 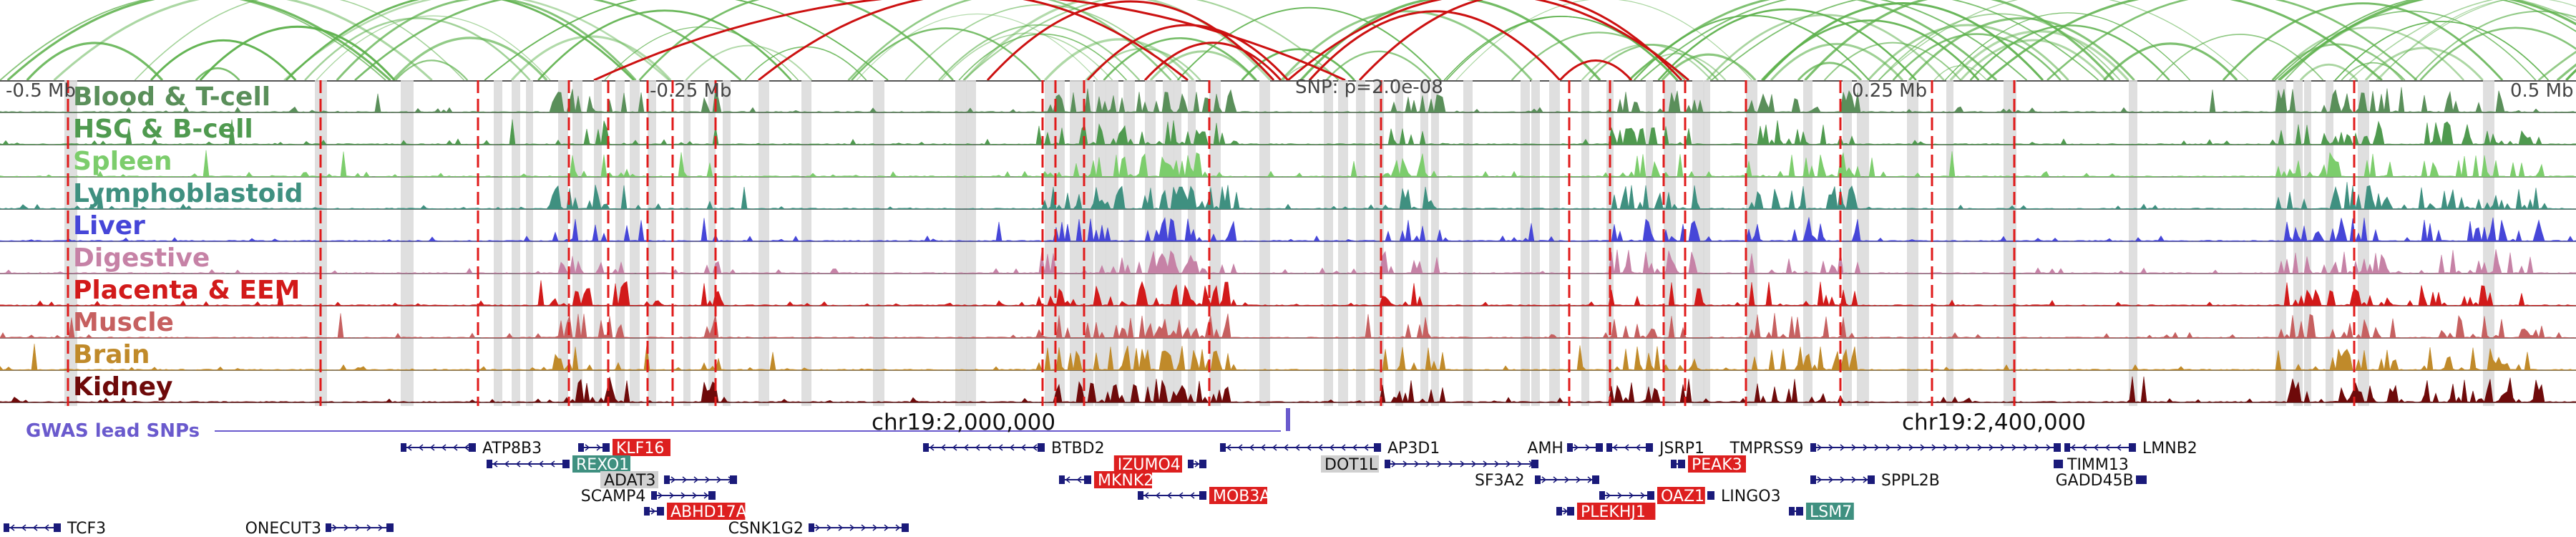 What do you see at coordinates (695, 512) in the screenshot?
I see `gene-abhd17a: ABHD17A` at bounding box center [695, 512].